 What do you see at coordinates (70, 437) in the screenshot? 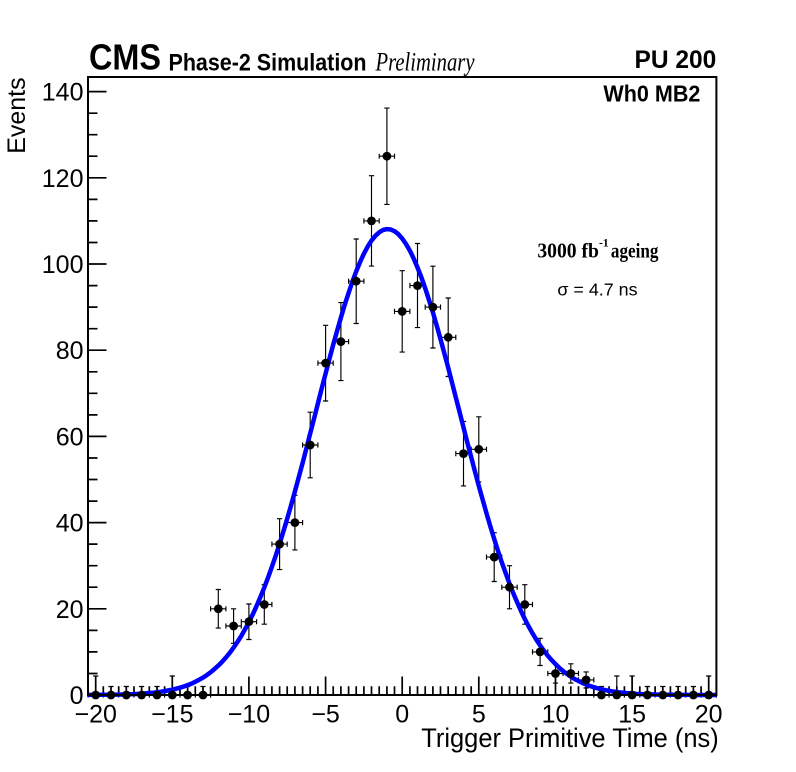
I see `svg-text: 60` at bounding box center [70, 437].